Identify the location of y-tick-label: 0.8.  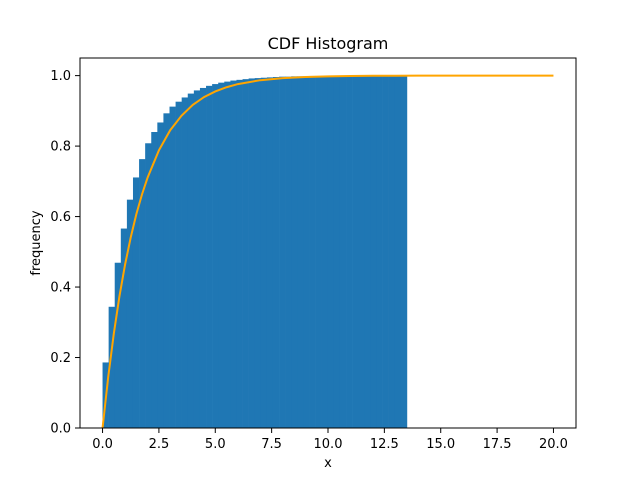
(60, 147).